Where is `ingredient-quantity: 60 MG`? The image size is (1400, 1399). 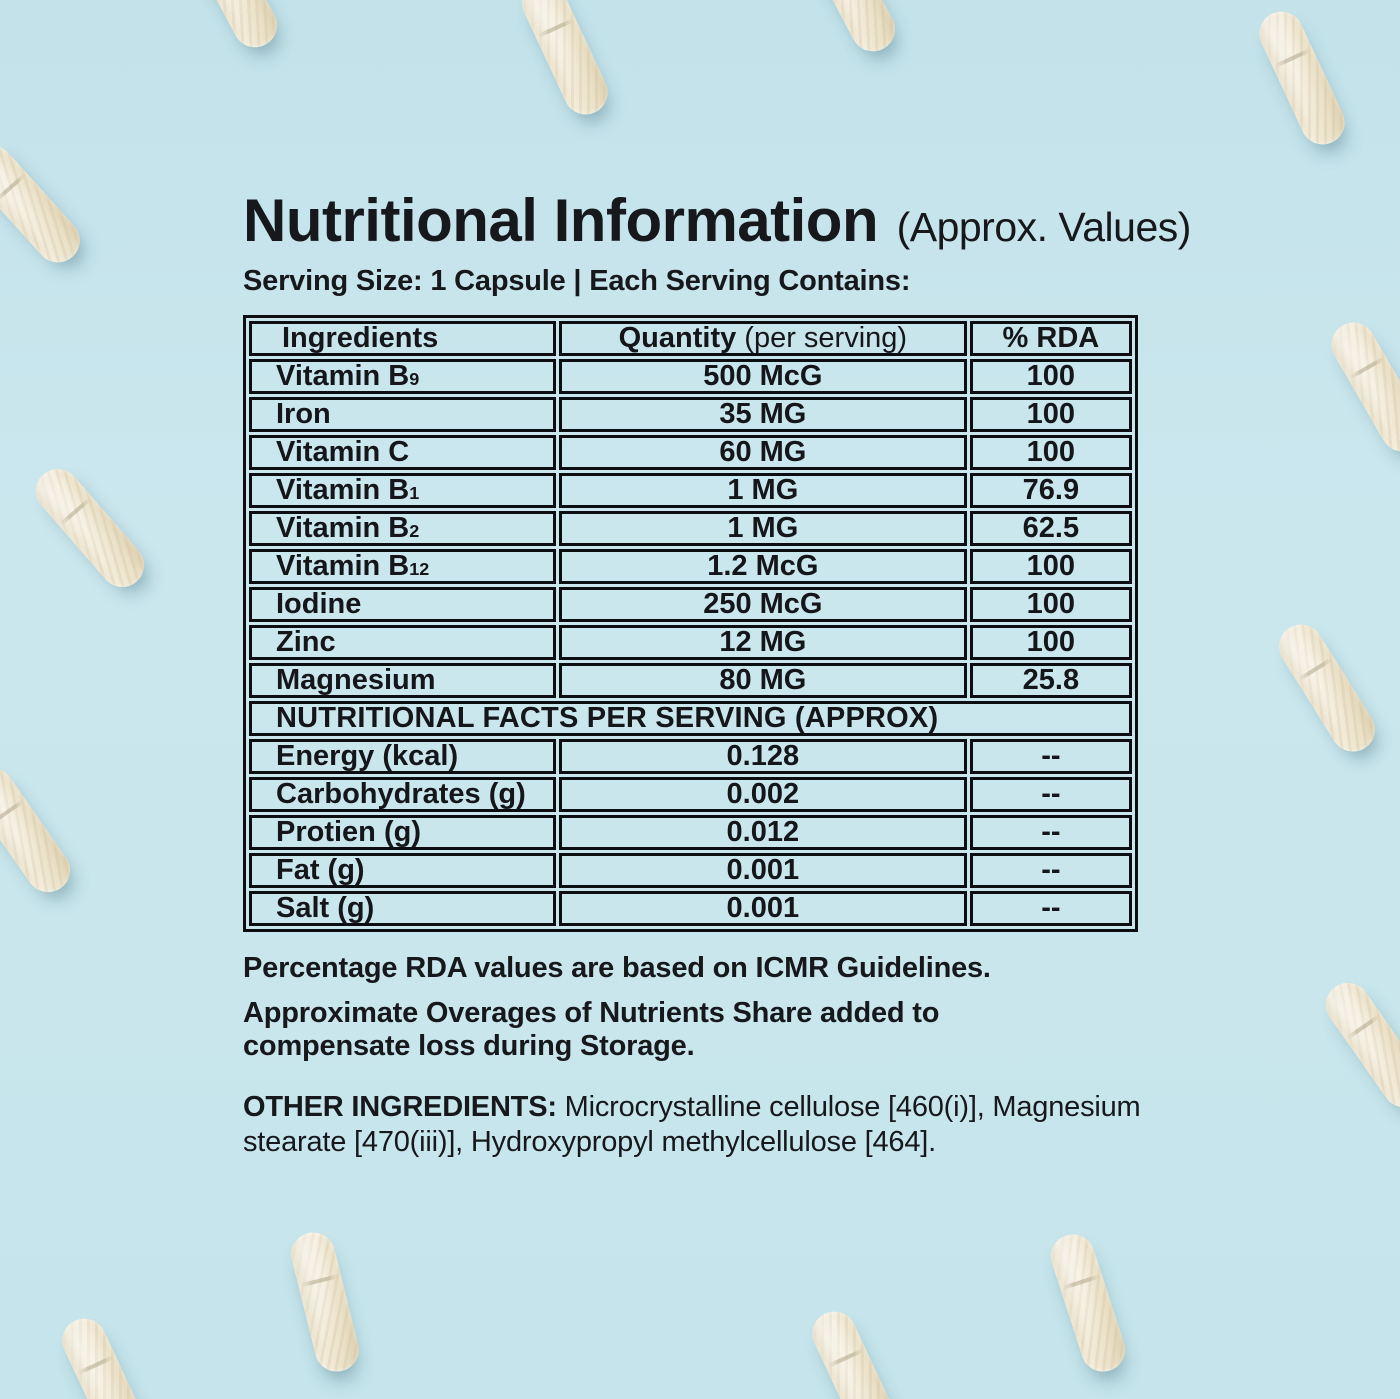
ingredient-quantity: 60 MG is located at coordinates (762, 452).